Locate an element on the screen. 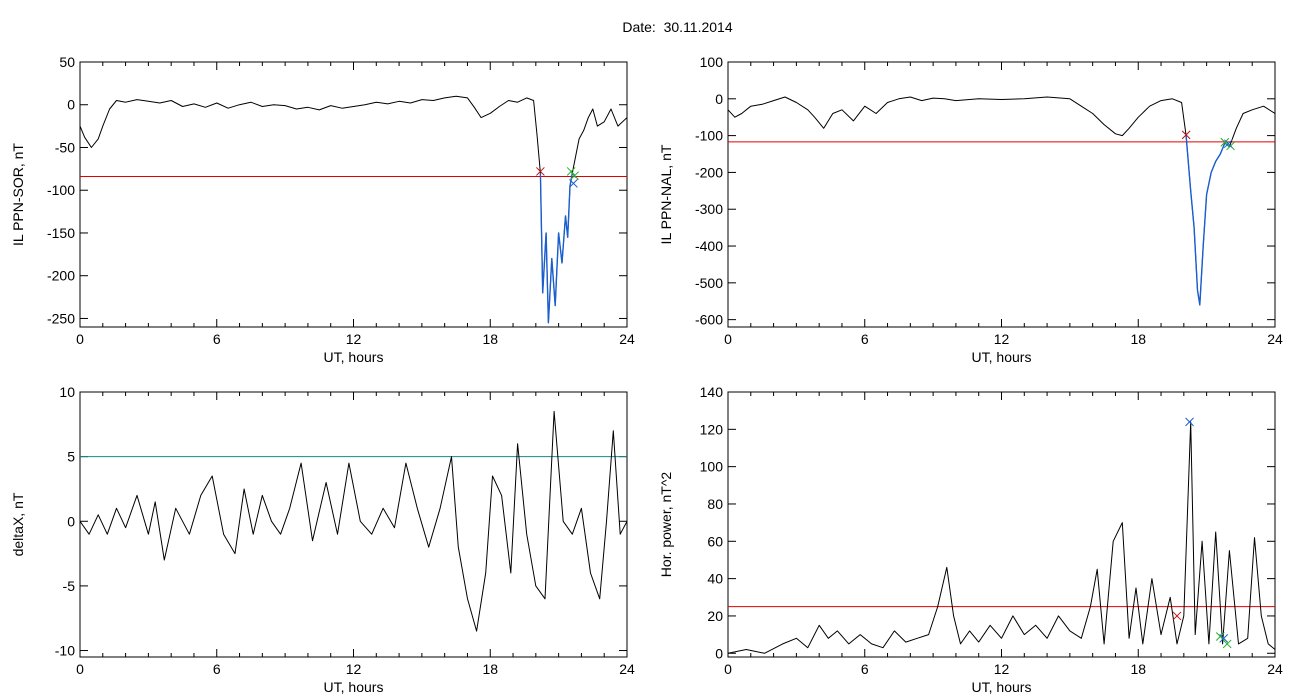 The image size is (1300, 700). y-tick-label: -500 is located at coordinates (709, 283).